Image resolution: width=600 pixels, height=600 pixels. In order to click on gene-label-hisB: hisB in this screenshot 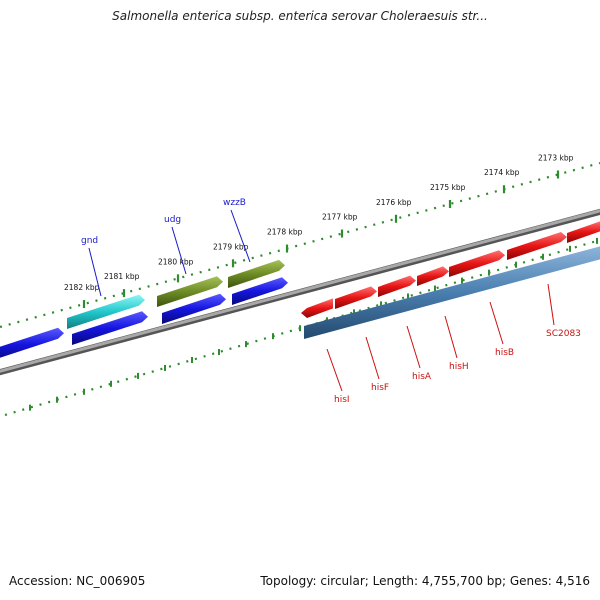, I will do `click(504, 353)`.